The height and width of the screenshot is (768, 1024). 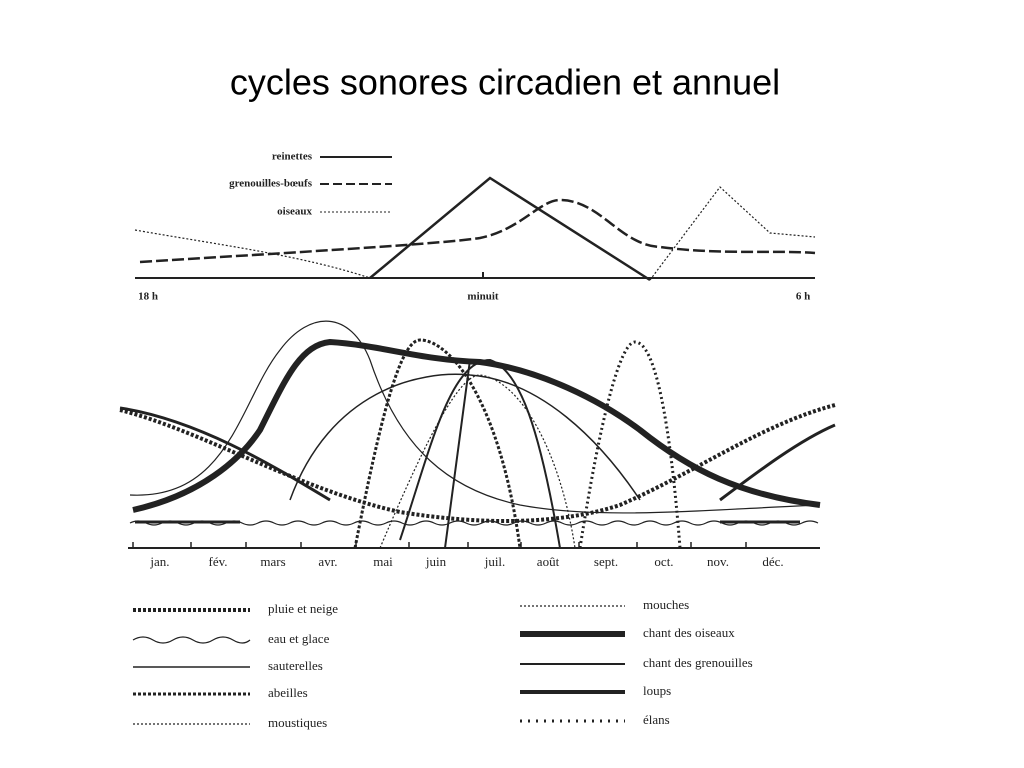 I want to click on curve-sauterelles, so click(x=465, y=437).